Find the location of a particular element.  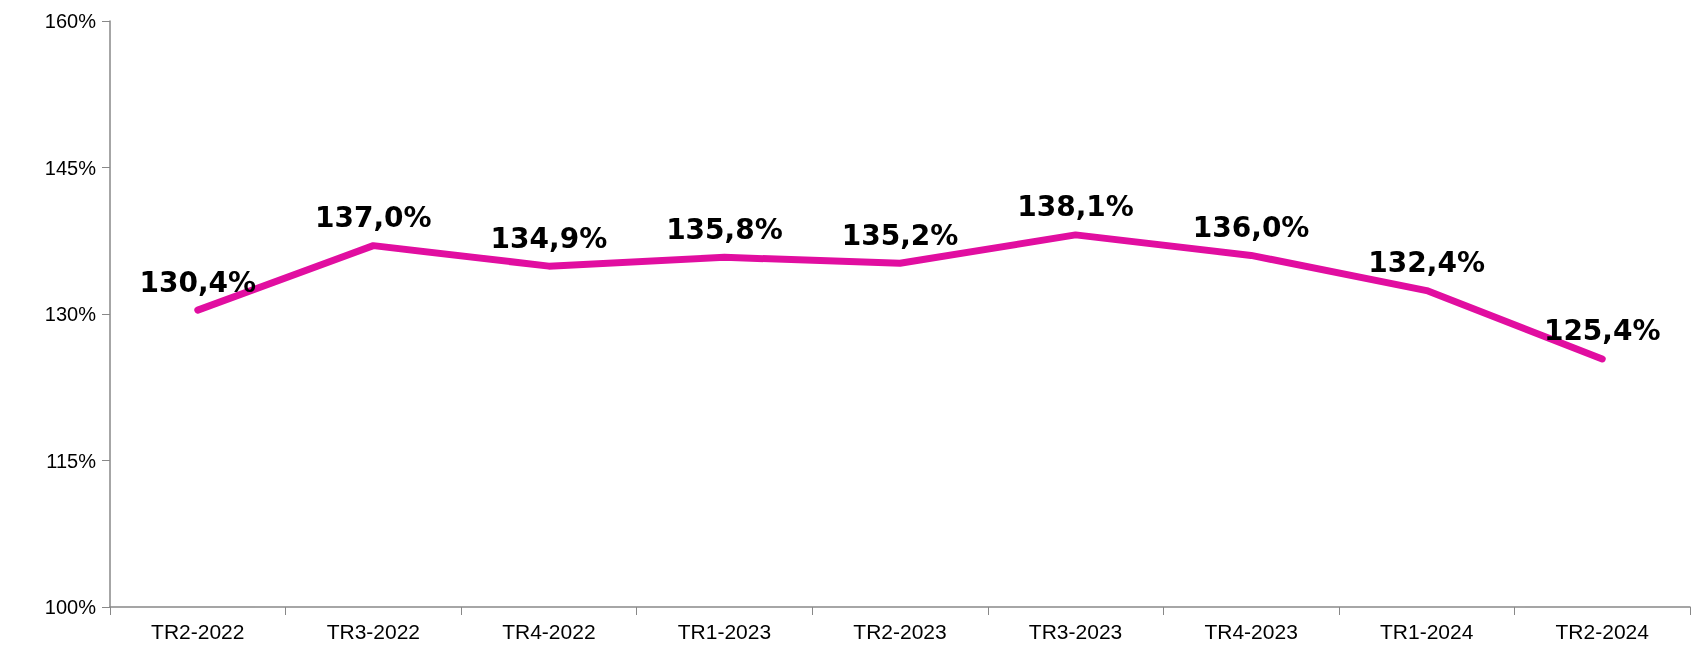

data-label: 137,0% is located at coordinates (373, 218).